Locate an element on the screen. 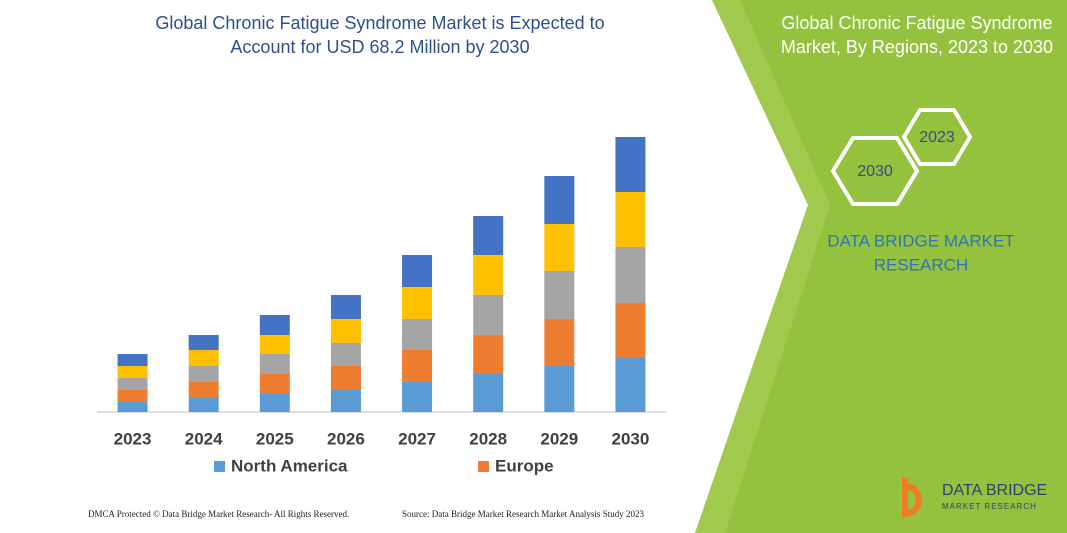 The width and height of the screenshot is (1067, 533). hexagon-label: 2023 is located at coordinates (937, 137).